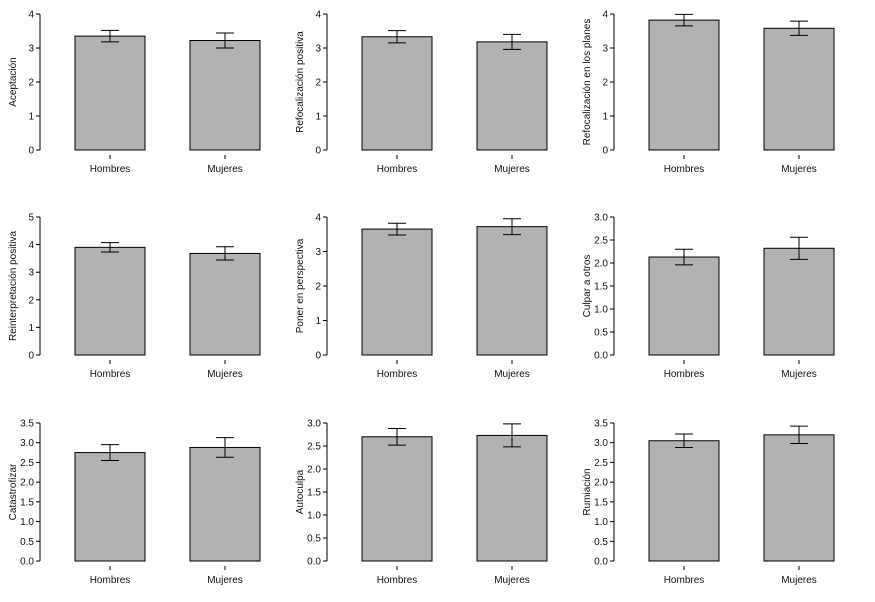 The image size is (875, 602). I want to click on y-axis-label: Refocalización positiva, so click(300, 82).